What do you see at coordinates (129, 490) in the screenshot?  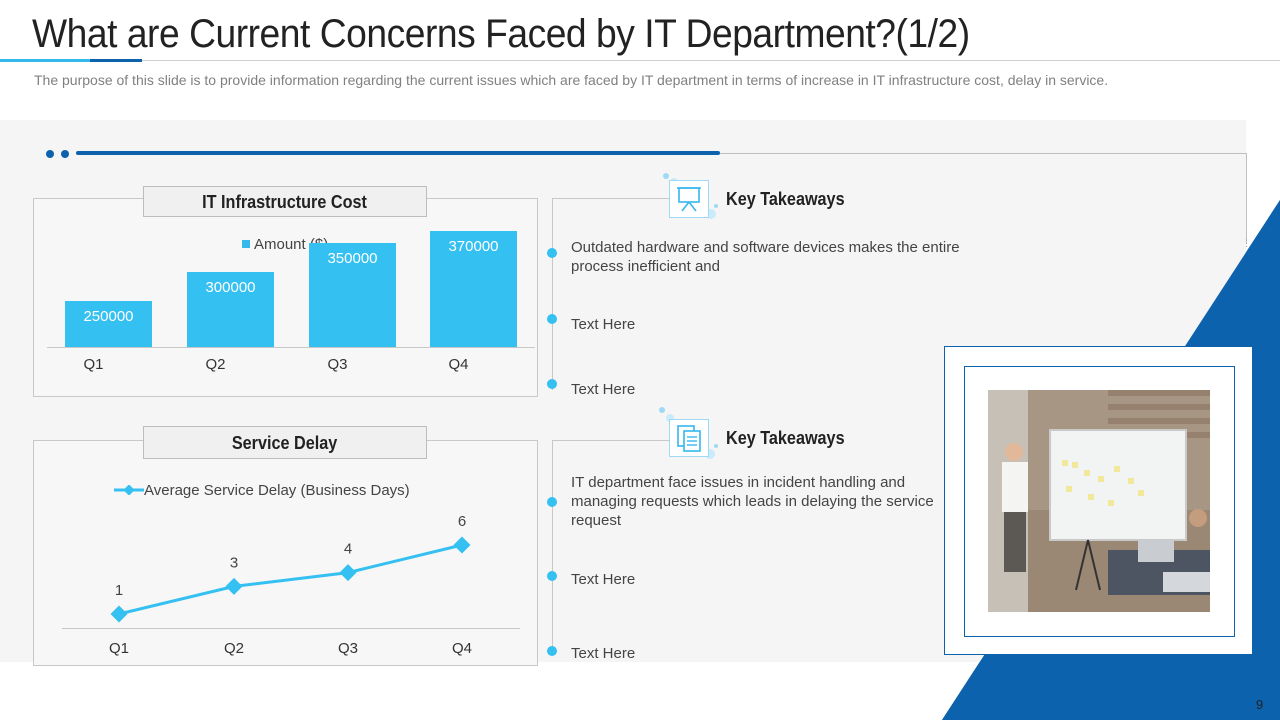 I see `legend-line-marker` at bounding box center [129, 490].